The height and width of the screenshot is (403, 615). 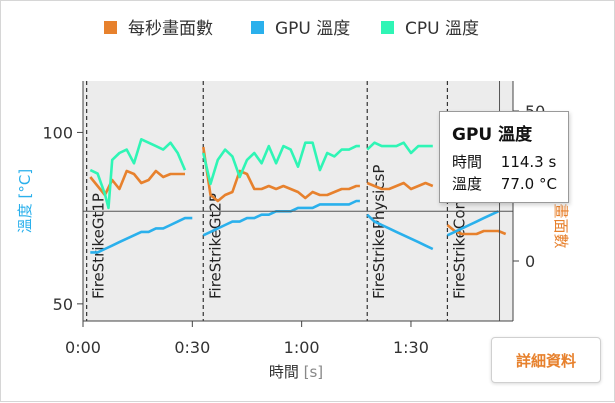 I want to click on legend-label: CPU 溫度, so click(x=442, y=29).